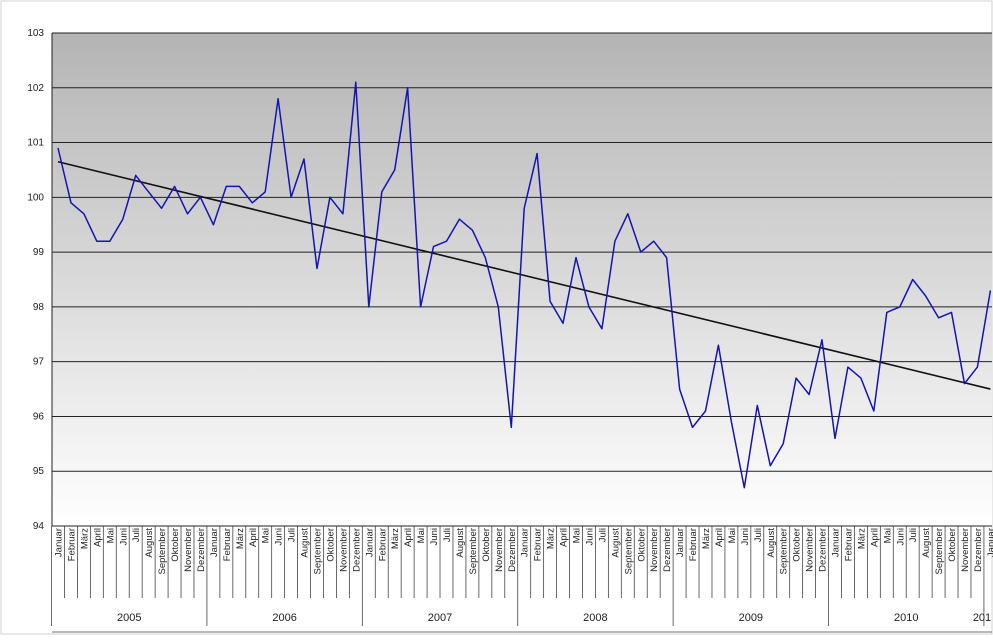  What do you see at coordinates (39, 416) in the screenshot?
I see `y-tick-label: 96` at bounding box center [39, 416].